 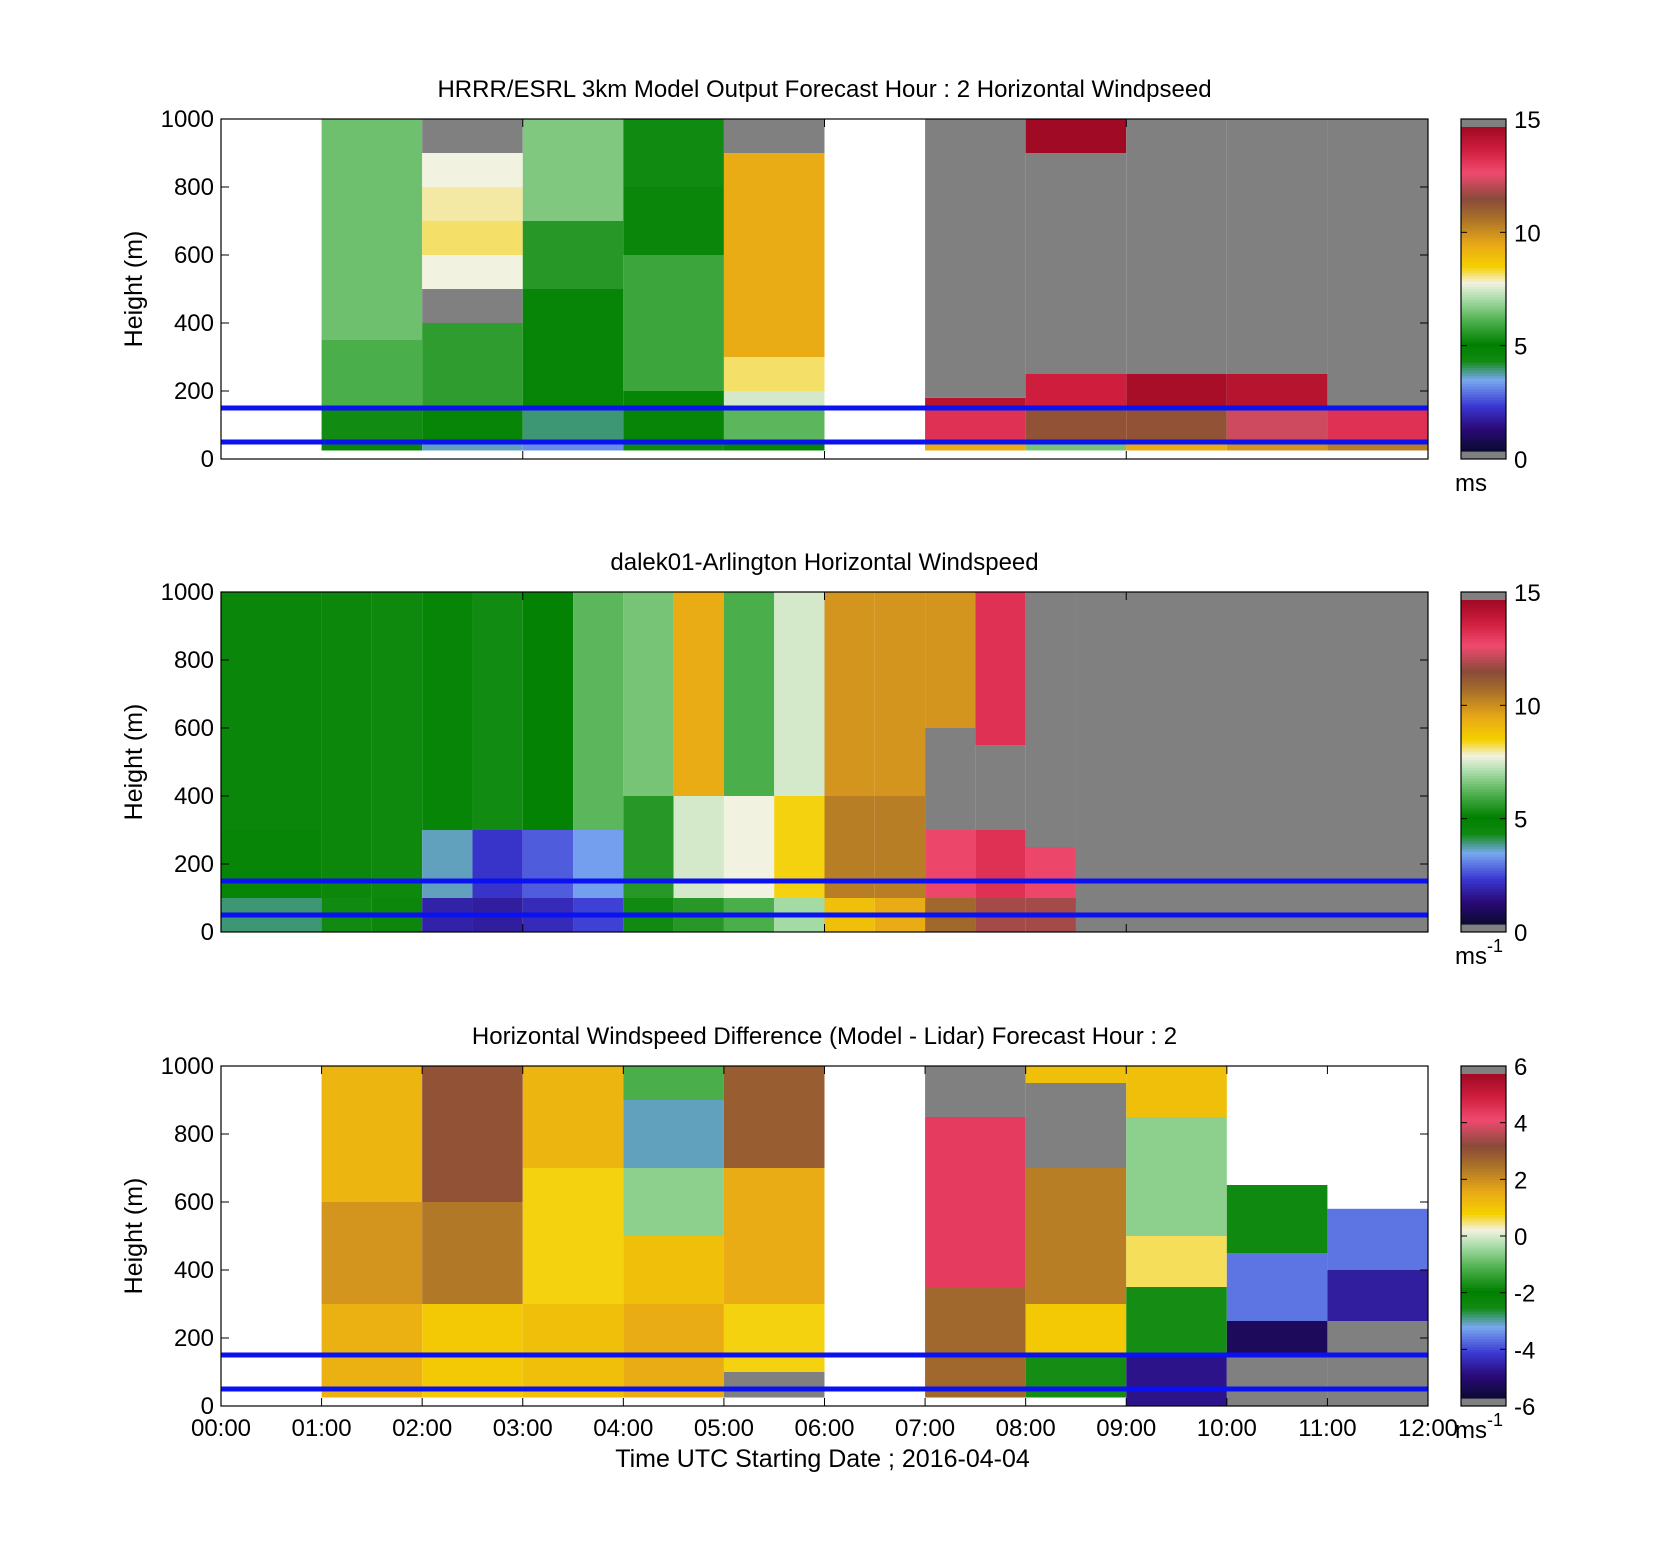 What do you see at coordinates (925, 1428) in the screenshot?
I see `x-tick-label: 07:00` at bounding box center [925, 1428].